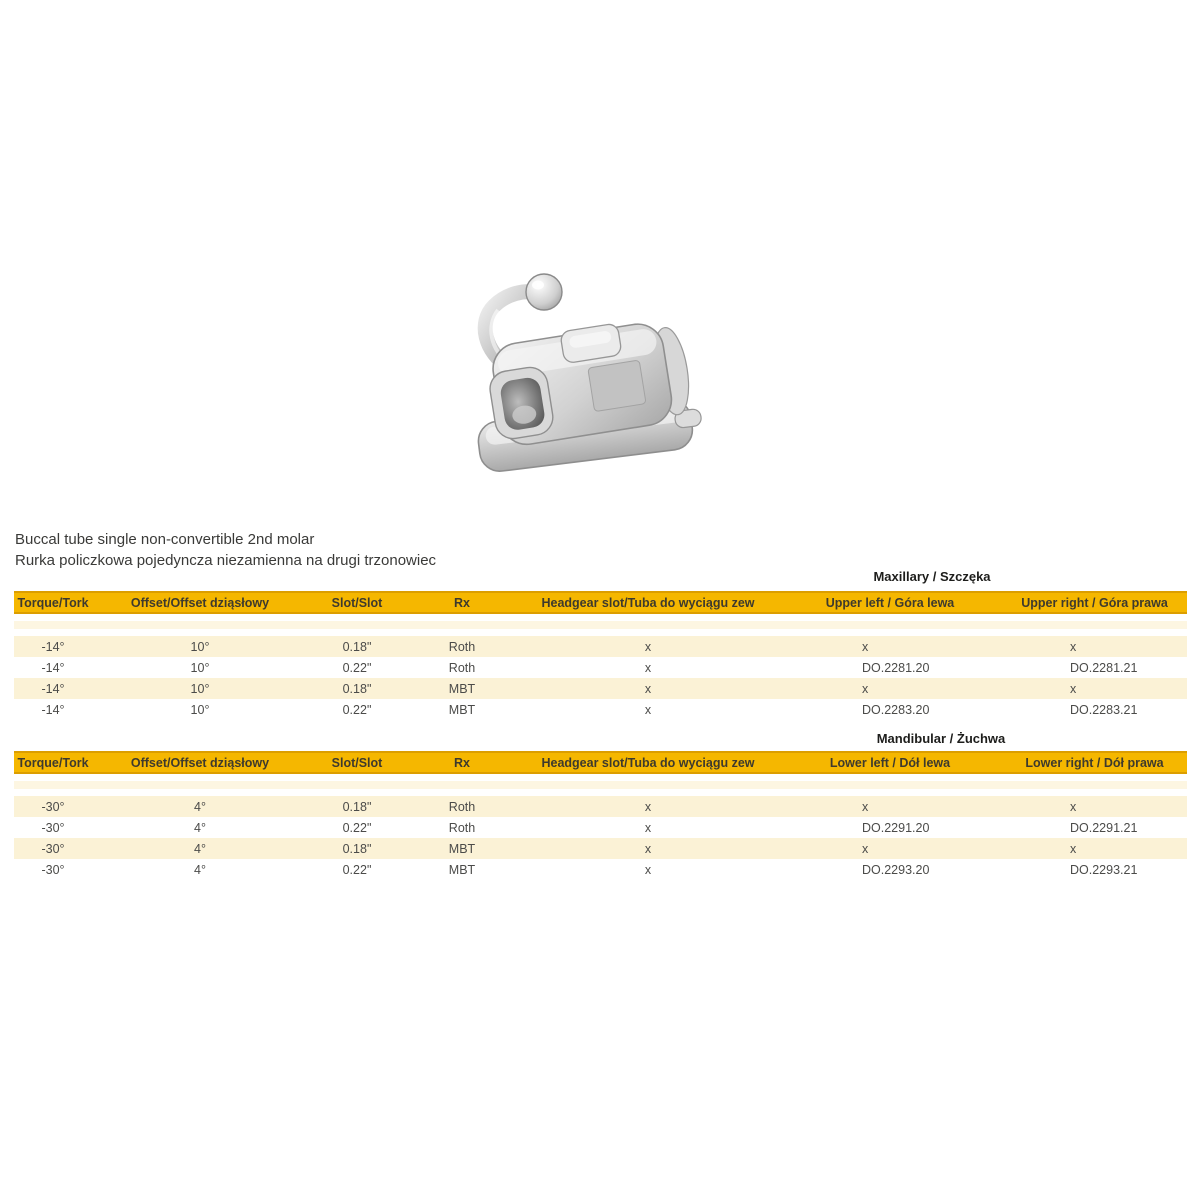 This screenshot has height=1200, width=1200. Describe the element at coordinates (512, 330) in the screenshot. I see `hook-arm` at that location.